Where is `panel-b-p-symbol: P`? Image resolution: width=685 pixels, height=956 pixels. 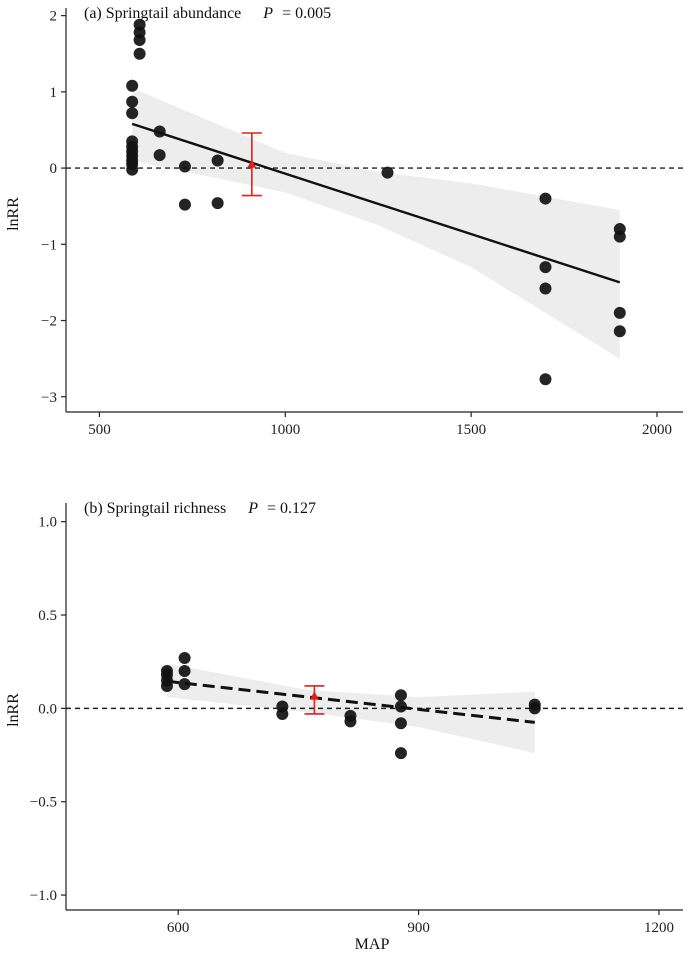
panel-b-p-symbol: P is located at coordinates (252, 508).